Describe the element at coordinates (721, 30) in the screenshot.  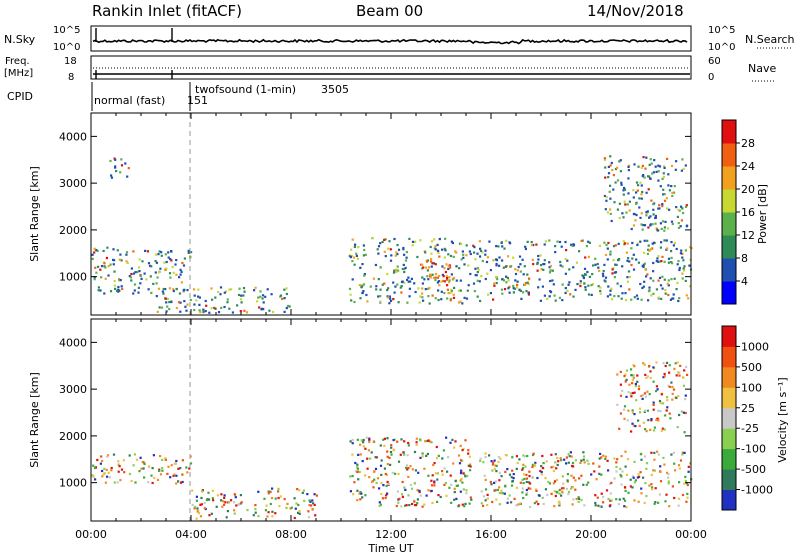
I see `nsearch-tick-top: 10^5` at that location.